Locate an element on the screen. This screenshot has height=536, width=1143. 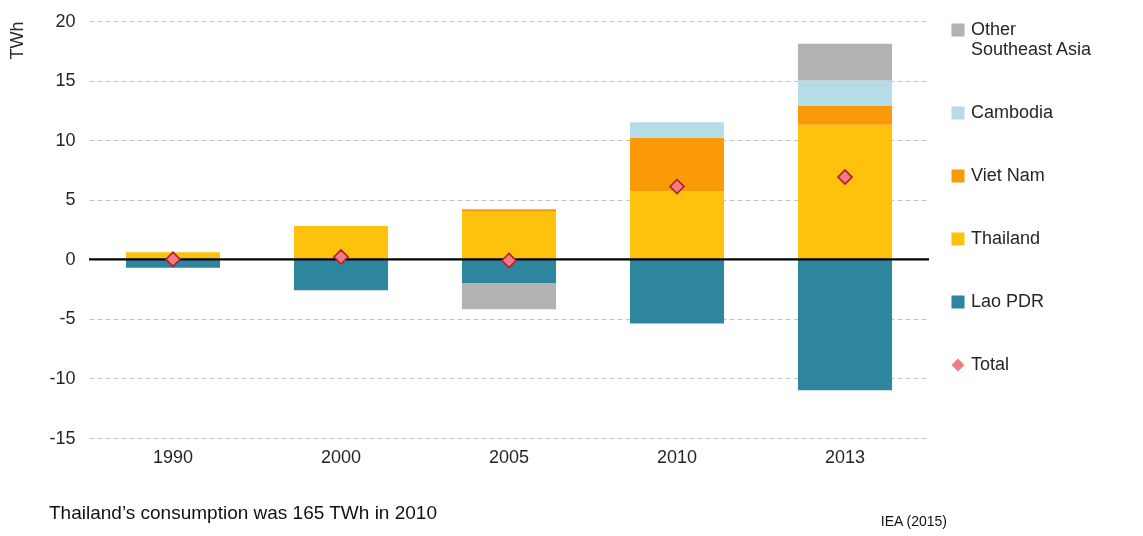
legend-label: Viet Nam is located at coordinates (1008, 175).